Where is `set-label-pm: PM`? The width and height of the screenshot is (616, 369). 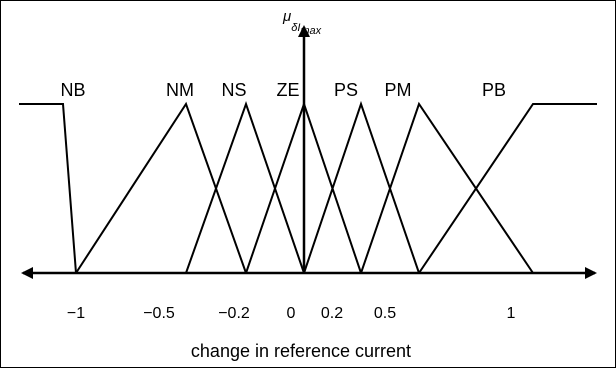 set-label-pm: PM is located at coordinates (398, 90).